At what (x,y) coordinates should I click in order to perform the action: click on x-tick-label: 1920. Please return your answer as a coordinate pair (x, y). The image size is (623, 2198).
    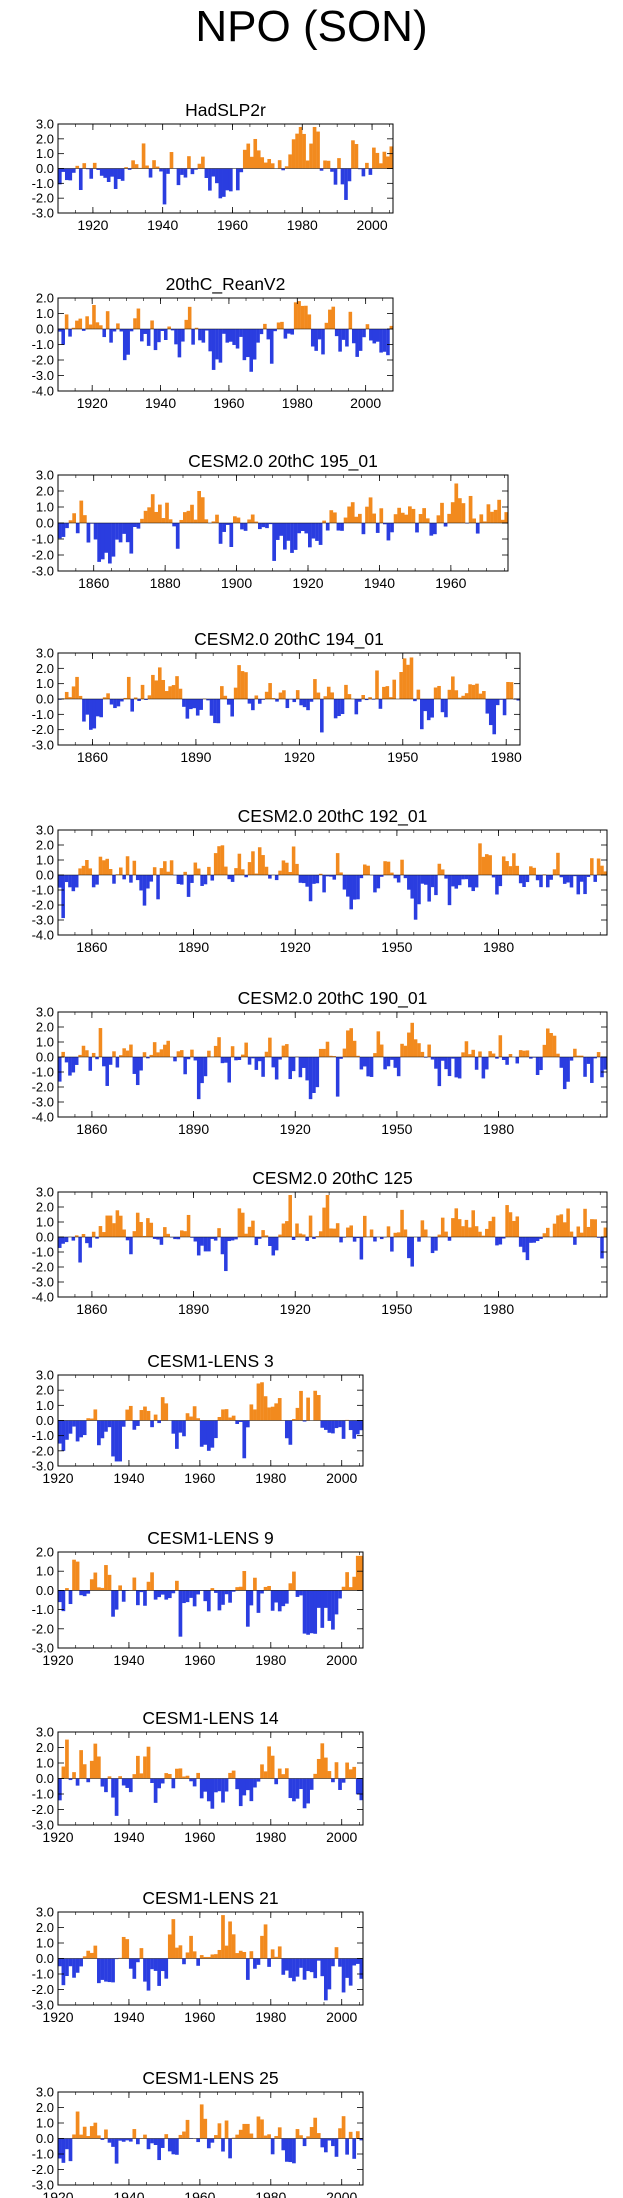
    Looking at the image, I should click on (92, 403).